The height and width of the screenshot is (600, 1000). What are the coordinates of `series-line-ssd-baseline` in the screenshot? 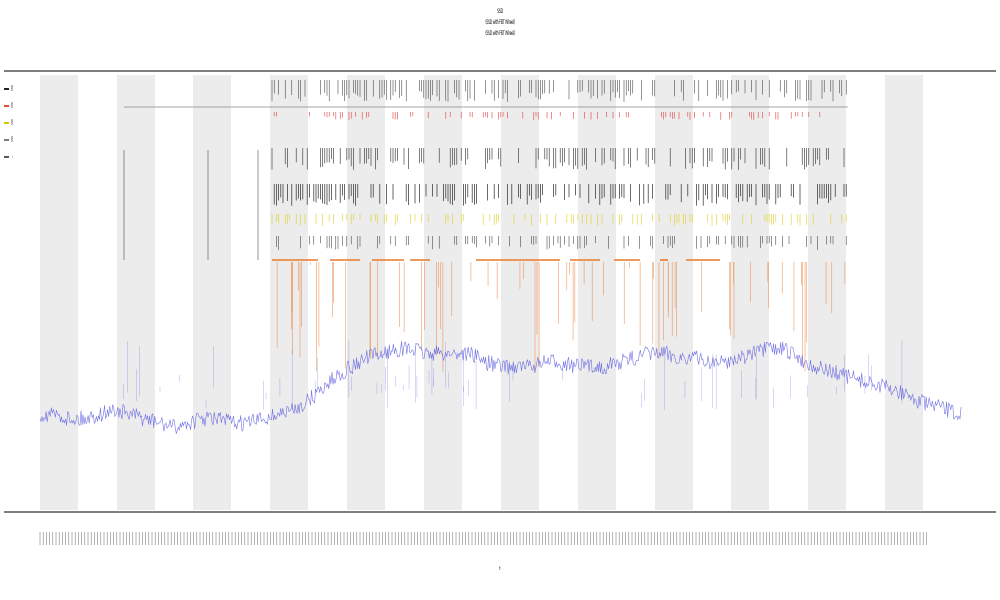 It's located at (500, 387).